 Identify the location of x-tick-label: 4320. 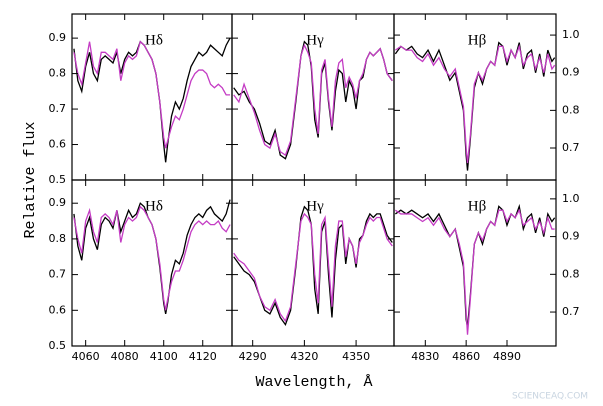
(304, 356).